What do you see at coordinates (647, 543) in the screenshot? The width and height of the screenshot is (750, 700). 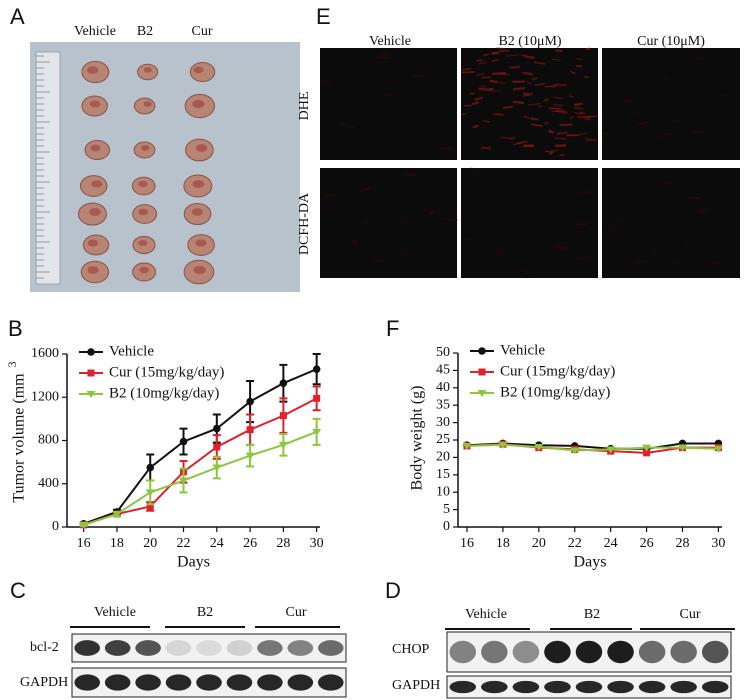 I see `x-tick-label: 26` at bounding box center [647, 543].